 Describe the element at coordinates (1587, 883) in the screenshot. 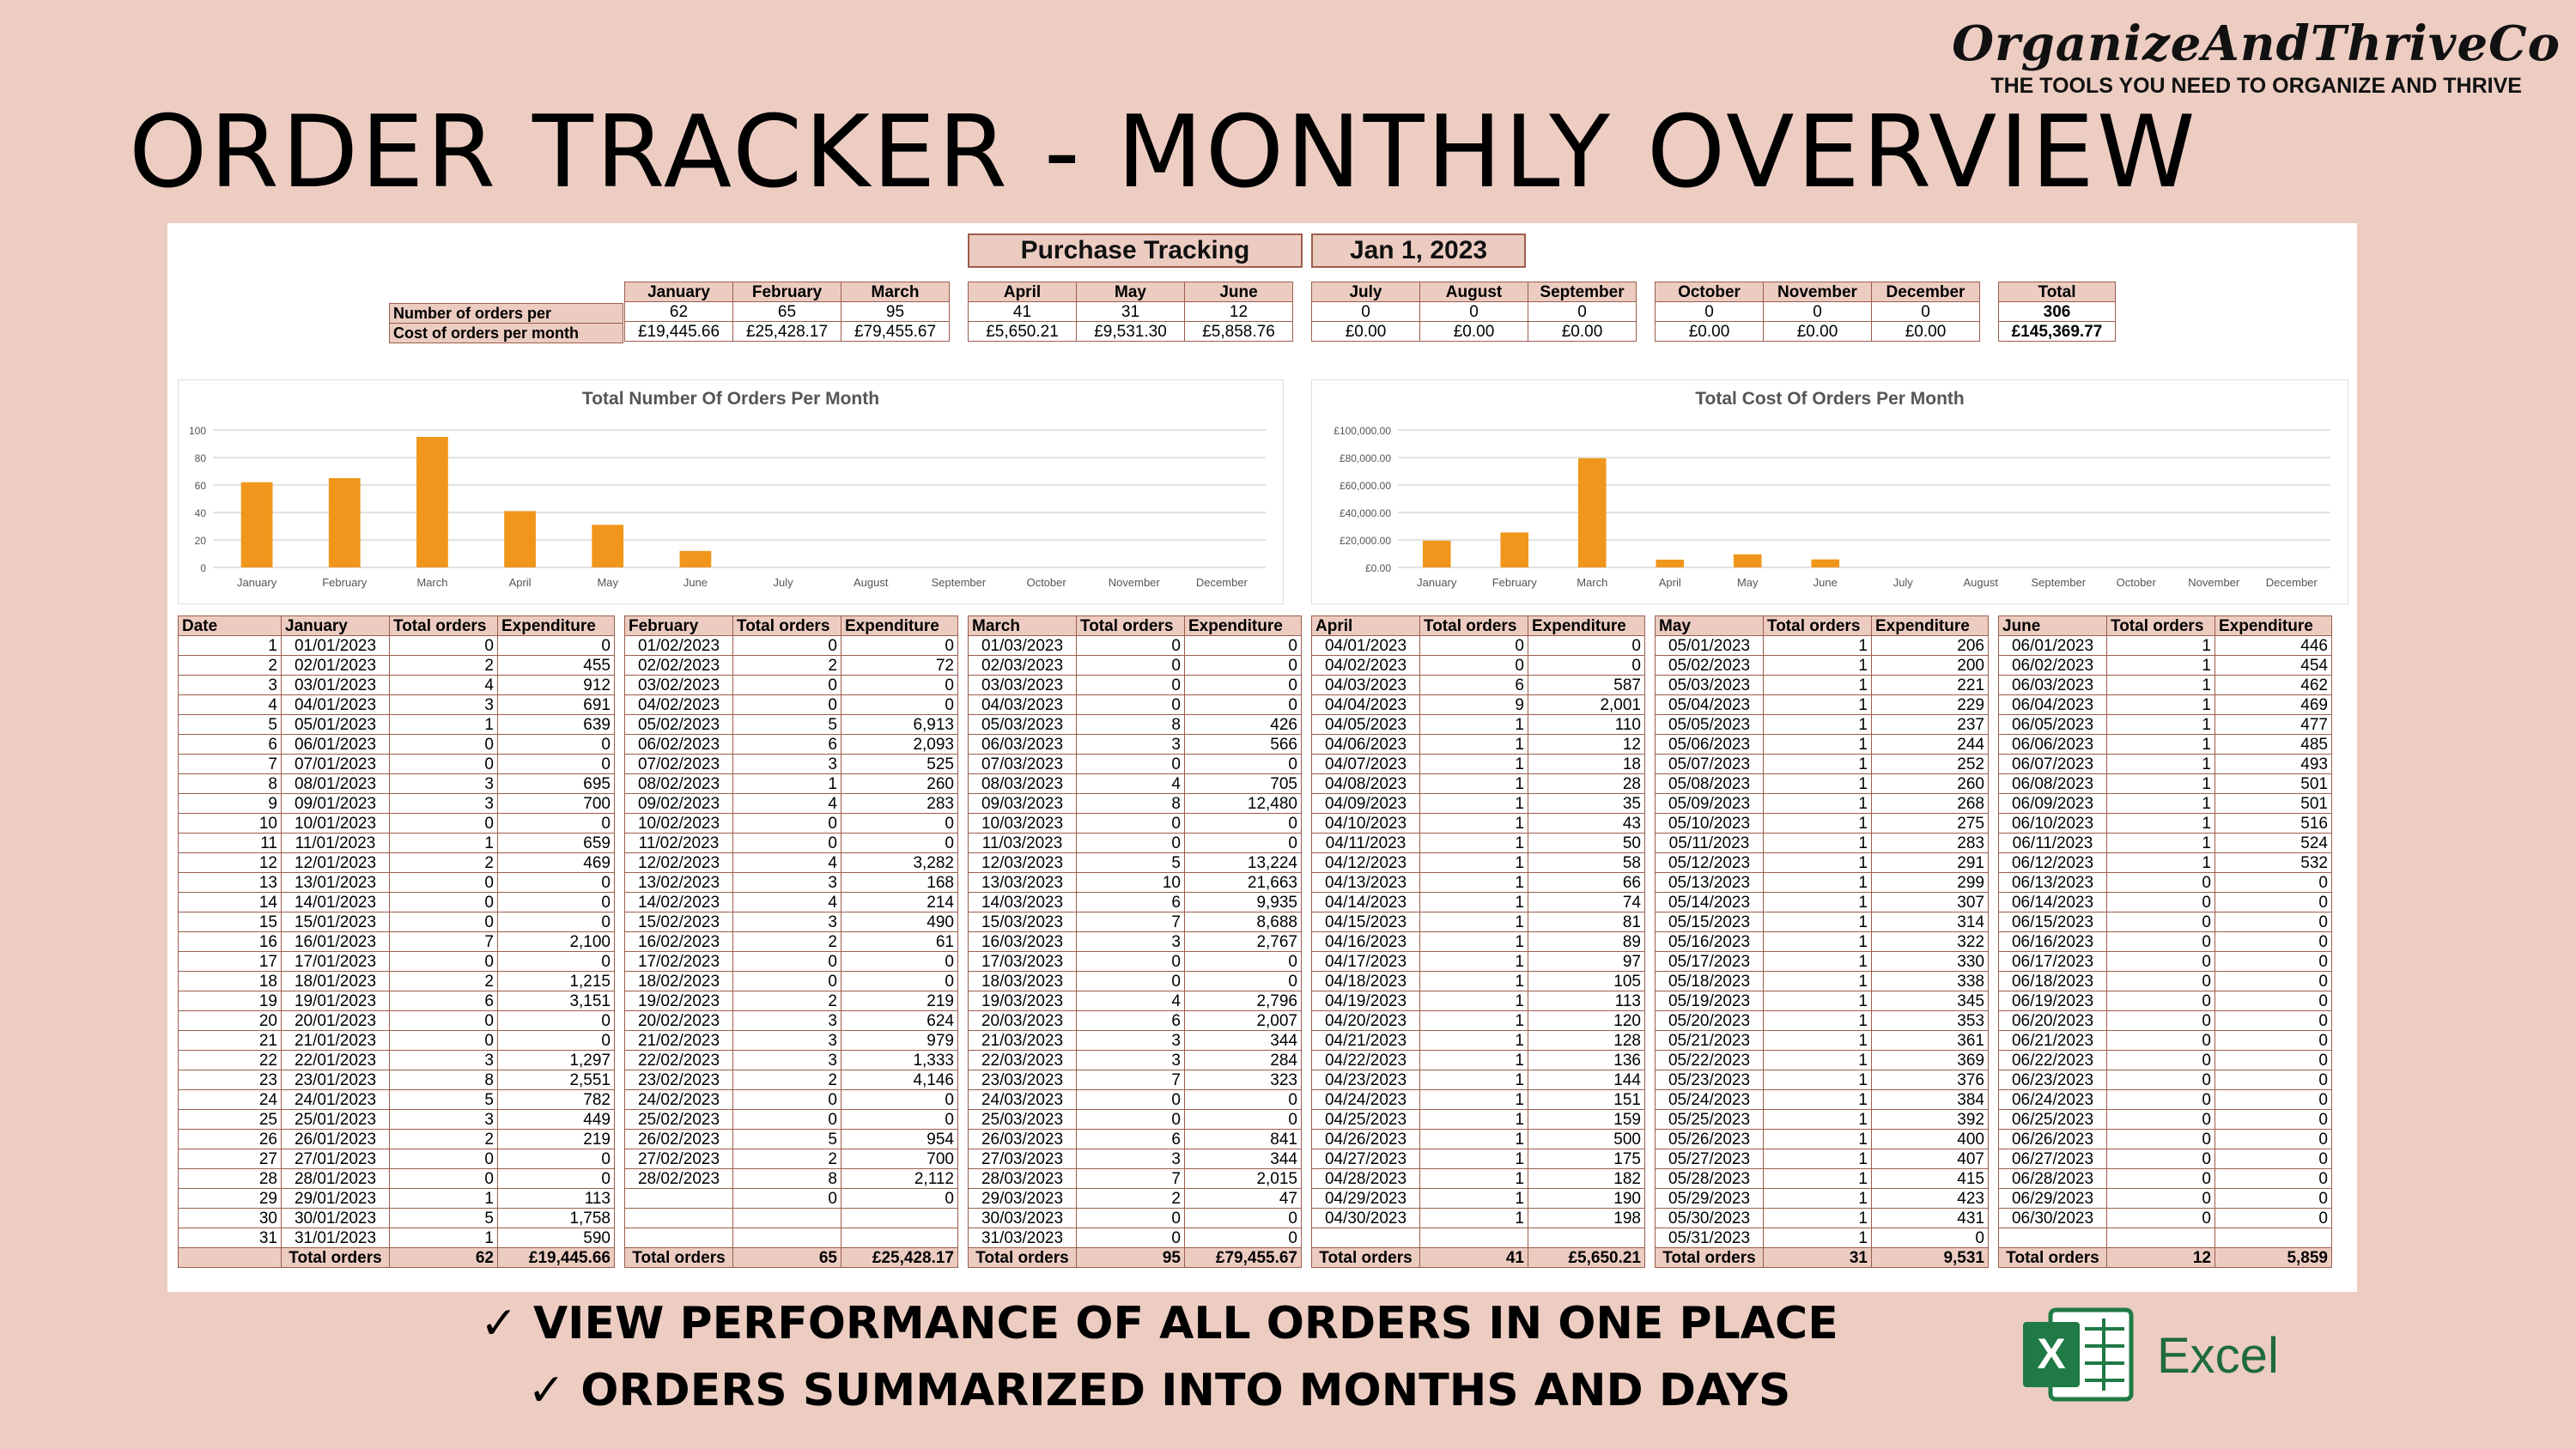

I see `daily-expenditure: 66` at that location.